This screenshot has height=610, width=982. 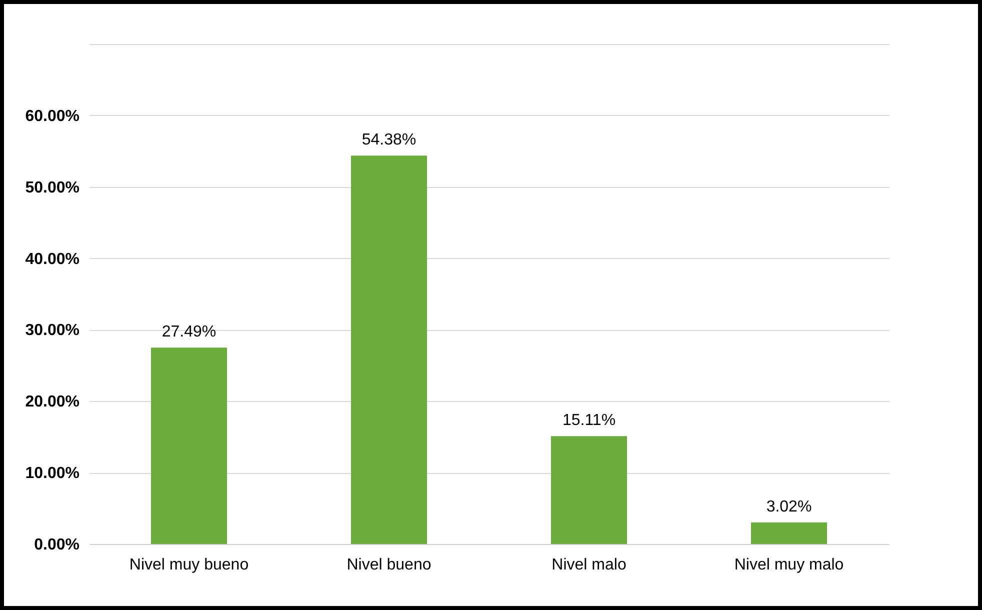 What do you see at coordinates (189, 332) in the screenshot?
I see `data-label: 27.49%` at bounding box center [189, 332].